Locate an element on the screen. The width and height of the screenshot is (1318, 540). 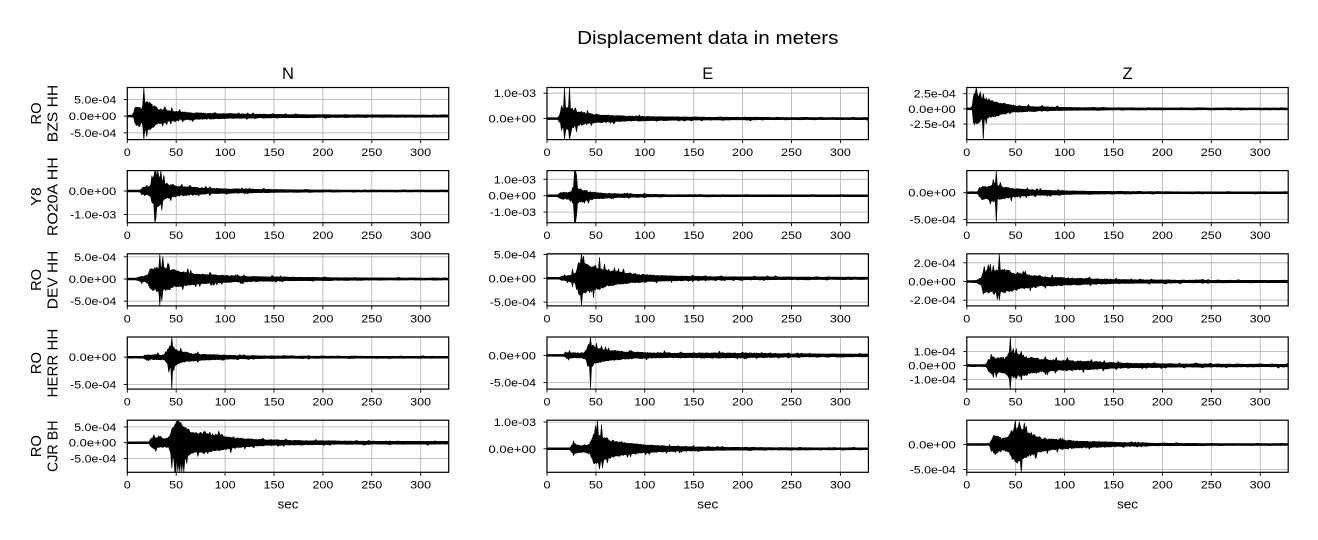
svg-text: 2.5e-04 is located at coordinates (935, 95).